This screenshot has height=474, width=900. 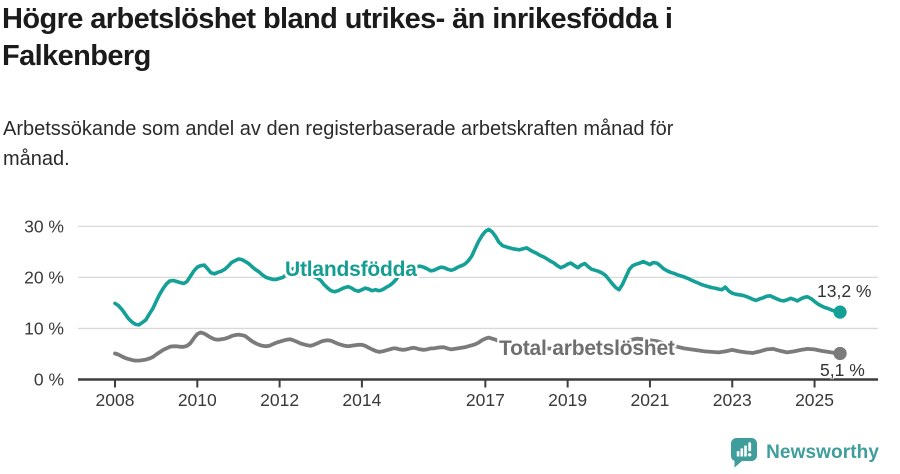 What do you see at coordinates (485, 400) in the screenshot?
I see `x-tick-label: 2017` at bounding box center [485, 400].